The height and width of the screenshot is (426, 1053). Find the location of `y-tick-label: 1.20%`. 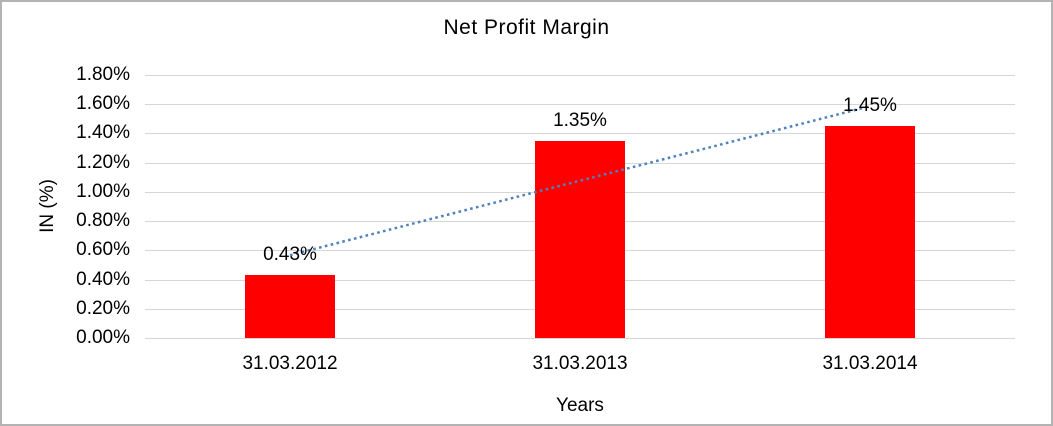

y-tick-label: 1.20% is located at coordinates (103, 162).